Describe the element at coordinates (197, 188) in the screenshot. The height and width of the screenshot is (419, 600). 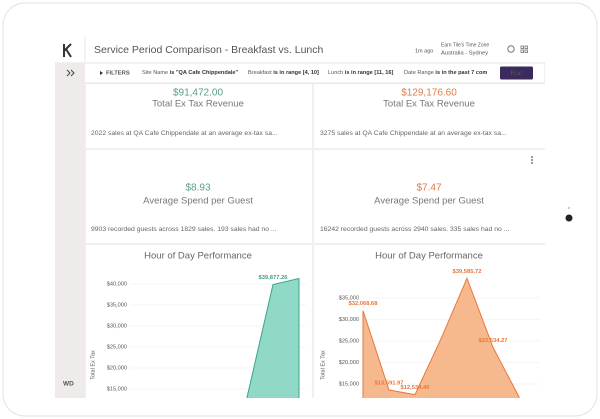
I see `kpi-value: $8.93` at that location.